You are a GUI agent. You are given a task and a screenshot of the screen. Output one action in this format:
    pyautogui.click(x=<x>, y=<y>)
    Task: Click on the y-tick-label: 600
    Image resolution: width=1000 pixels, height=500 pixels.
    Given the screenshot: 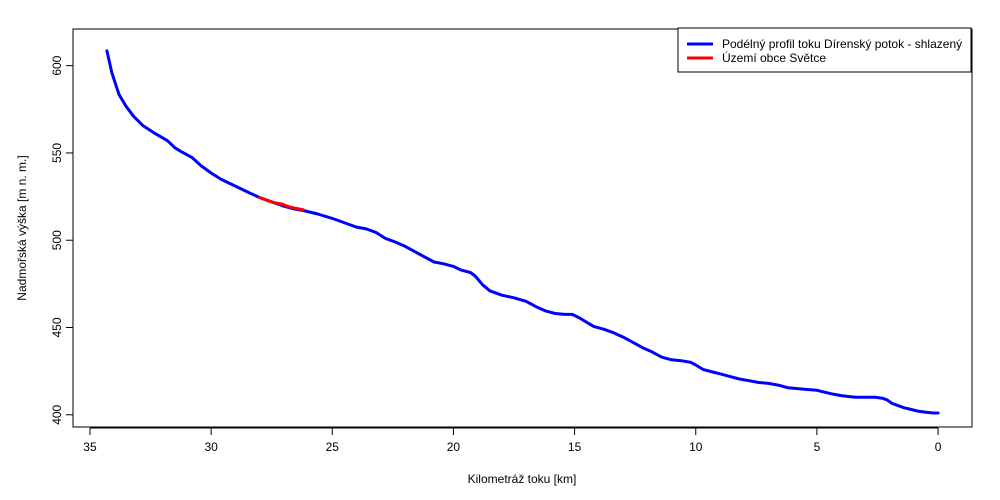 What is the action you would take?
    pyautogui.click(x=57, y=65)
    